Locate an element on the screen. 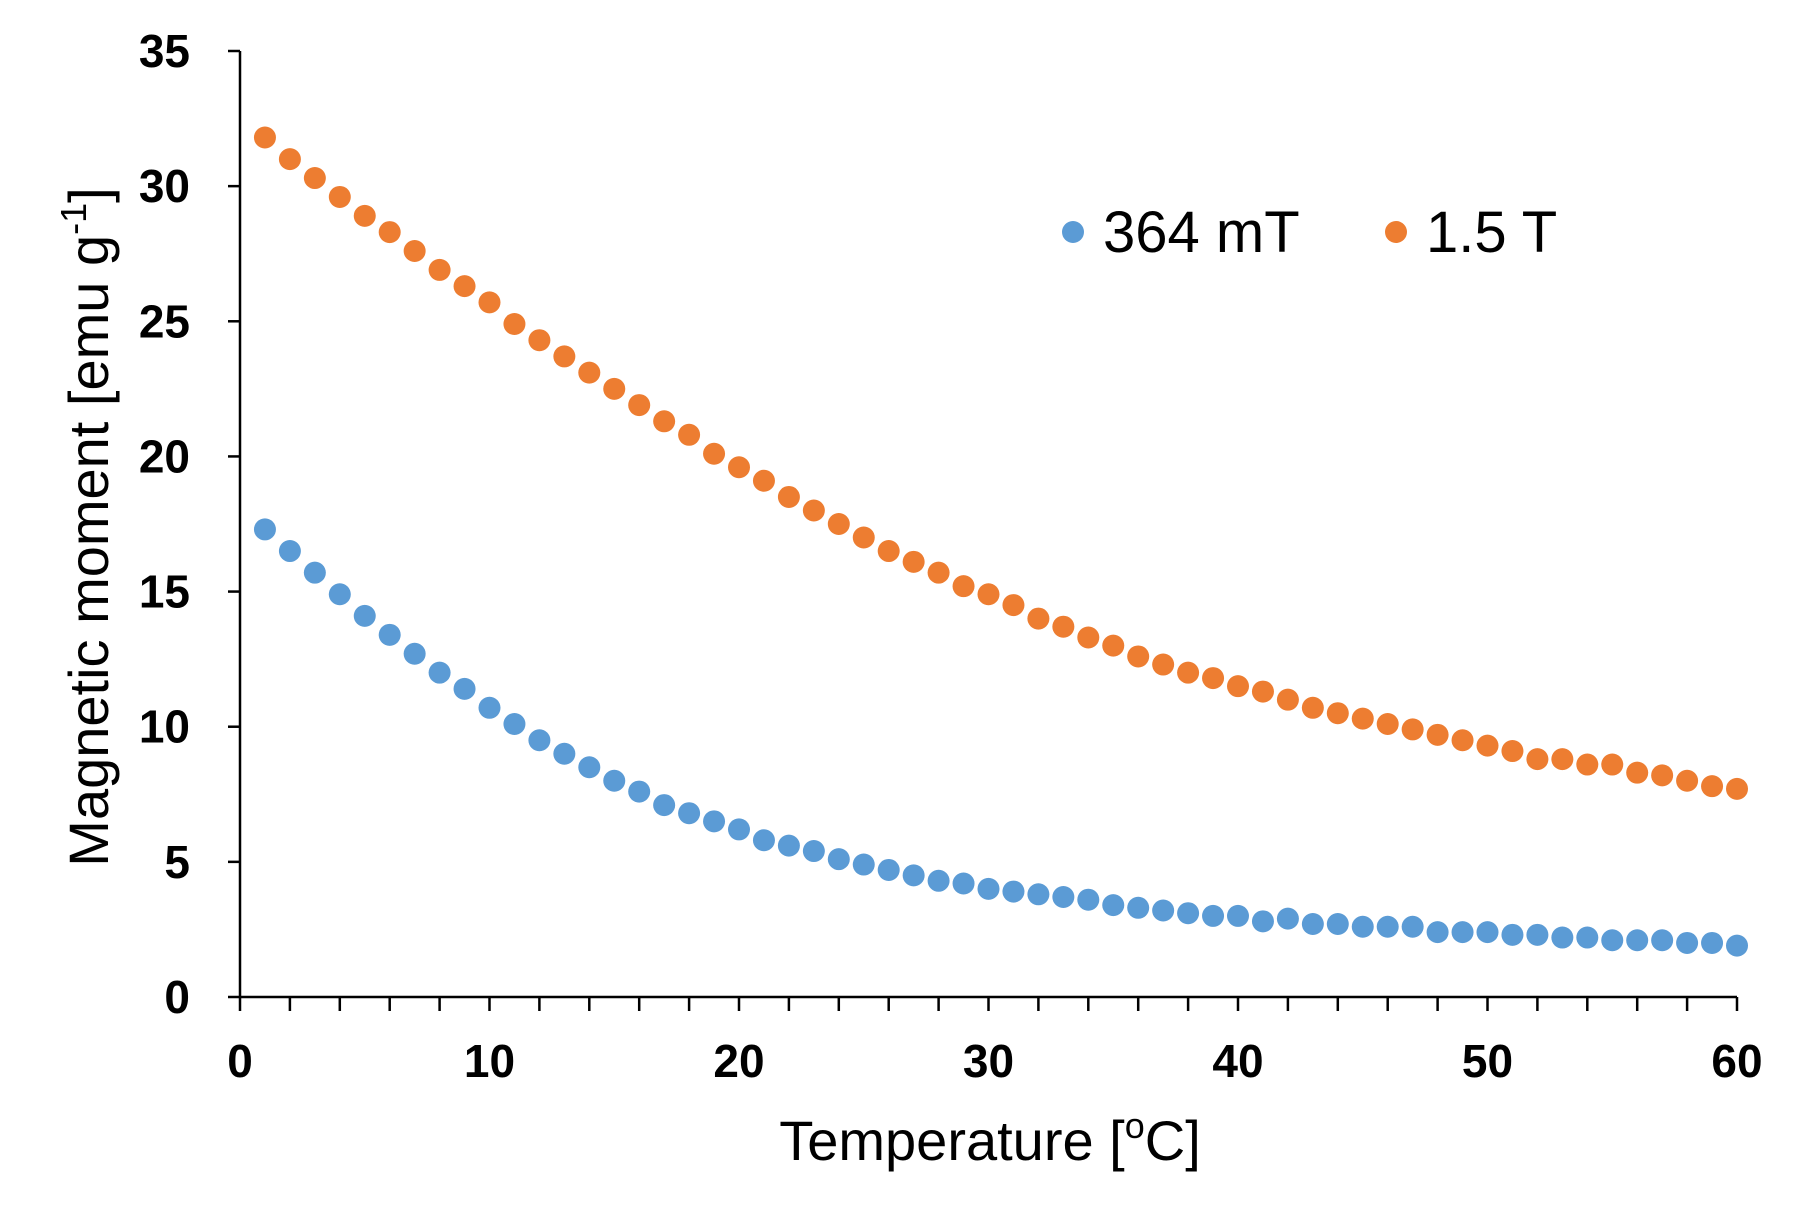 This screenshot has width=1800, height=1216. legend: 364 mT 1.5 T is located at coordinates (1309, 232).